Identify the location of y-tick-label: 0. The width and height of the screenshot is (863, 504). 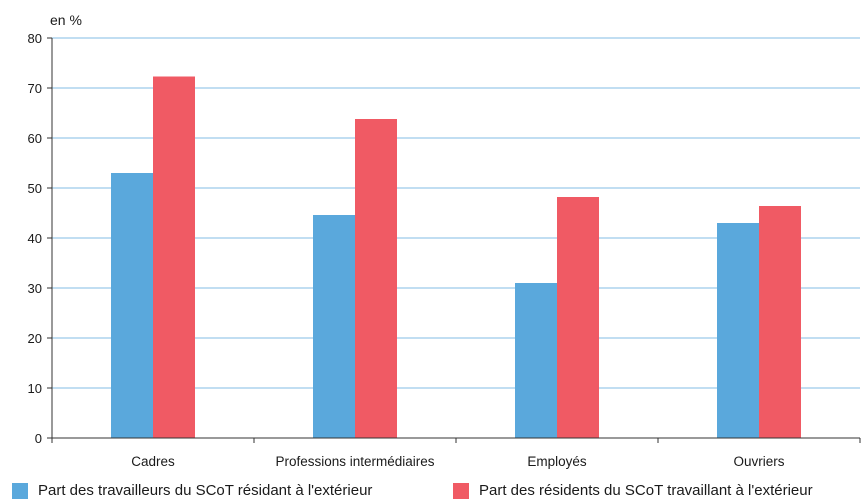
(38, 438).